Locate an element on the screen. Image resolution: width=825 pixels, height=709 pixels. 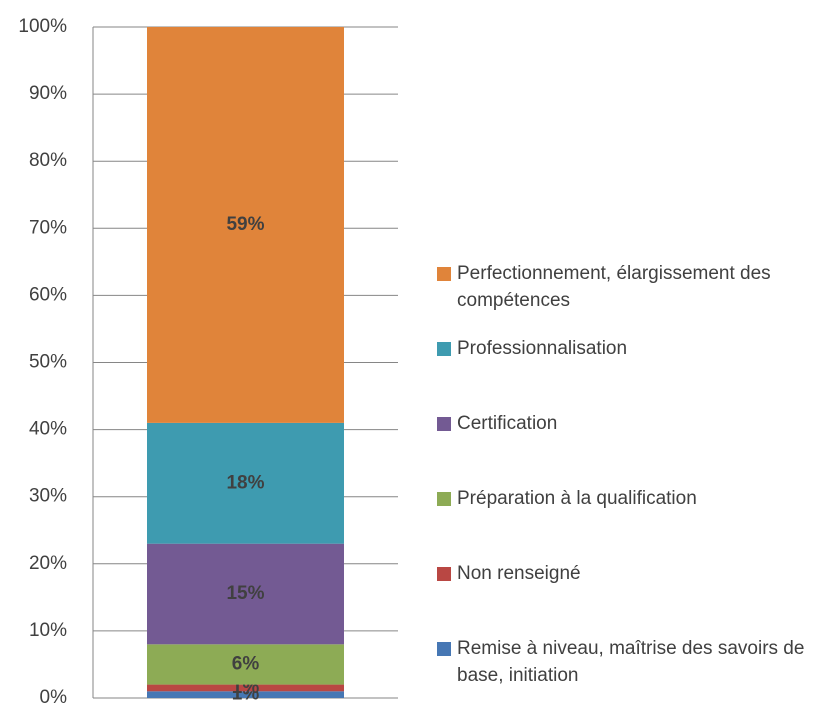
data-label: 6% is located at coordinates (246, 663).